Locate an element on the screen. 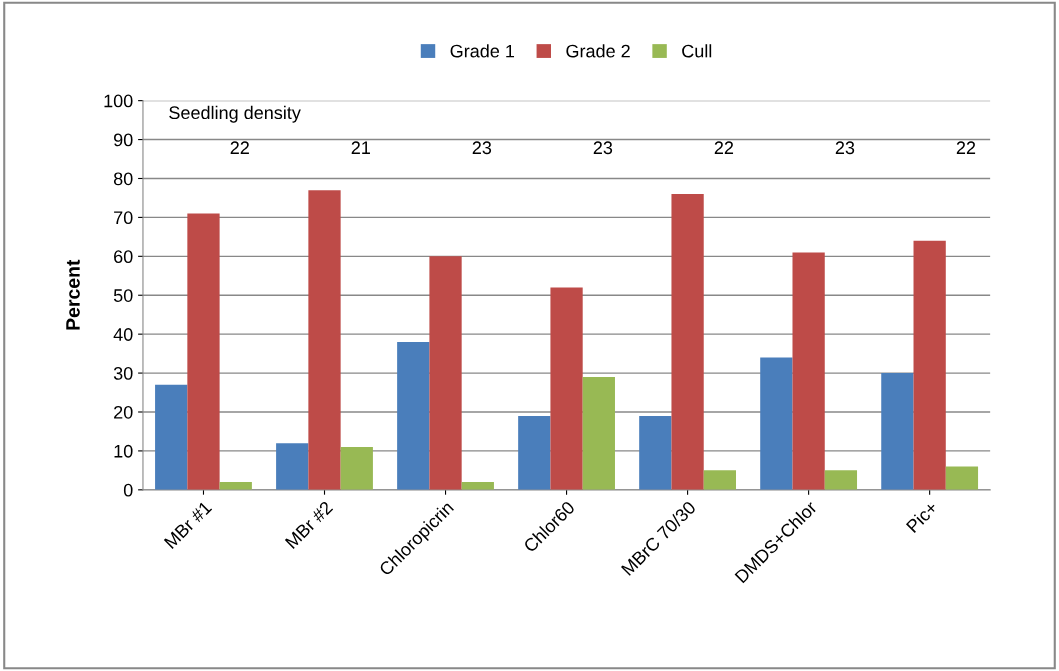  y-tick-label: 80 is located at coordinates (123, 179).